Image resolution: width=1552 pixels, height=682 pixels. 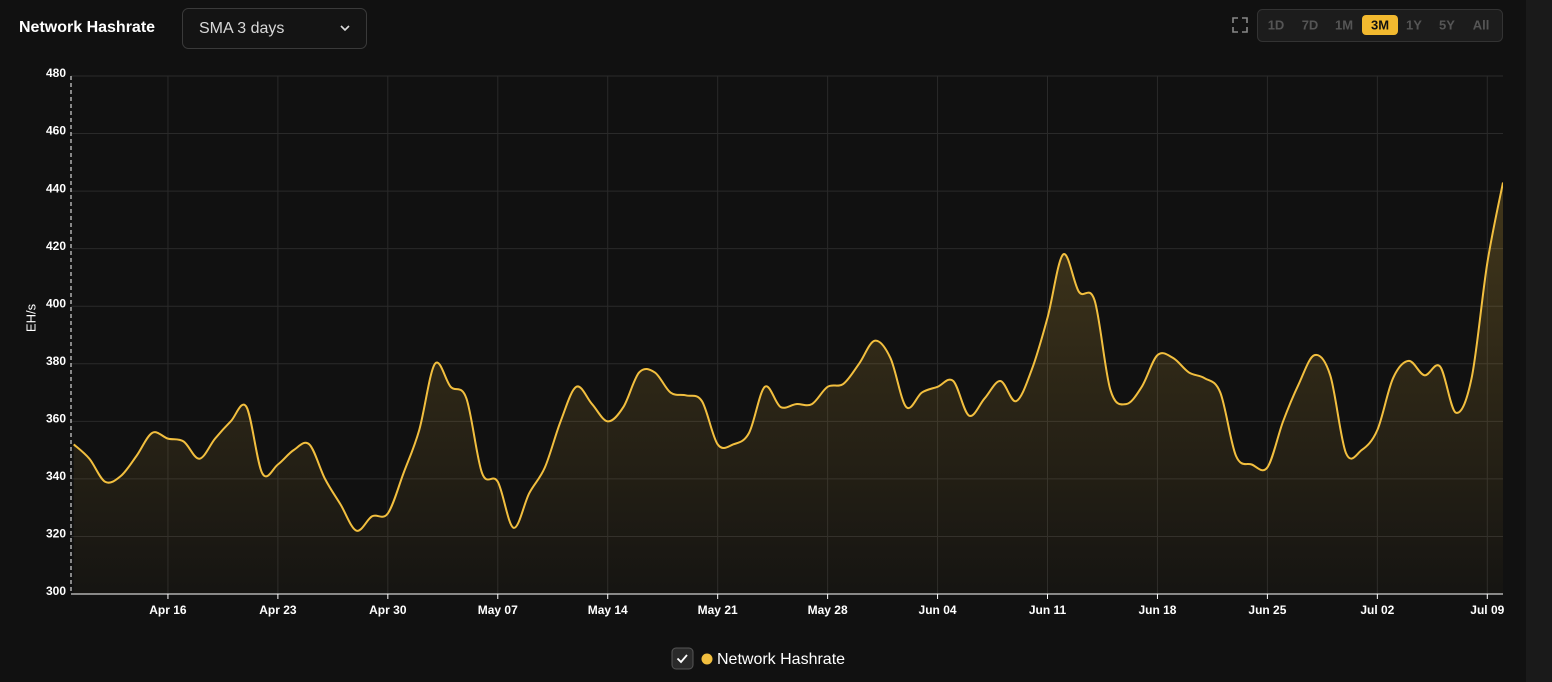 I want to click on dropdown-label: SMA 3 days, so click(x=241, y=28).